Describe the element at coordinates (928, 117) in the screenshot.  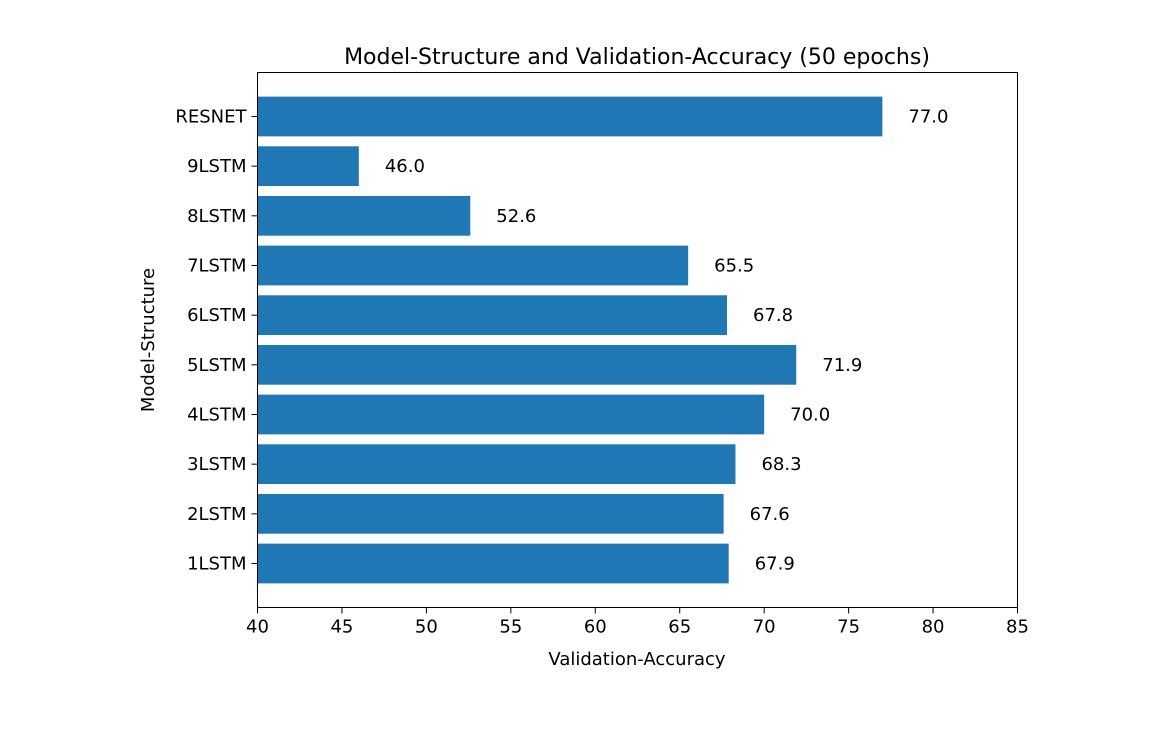
I see `value-label-resnet: 77.0` at that location.